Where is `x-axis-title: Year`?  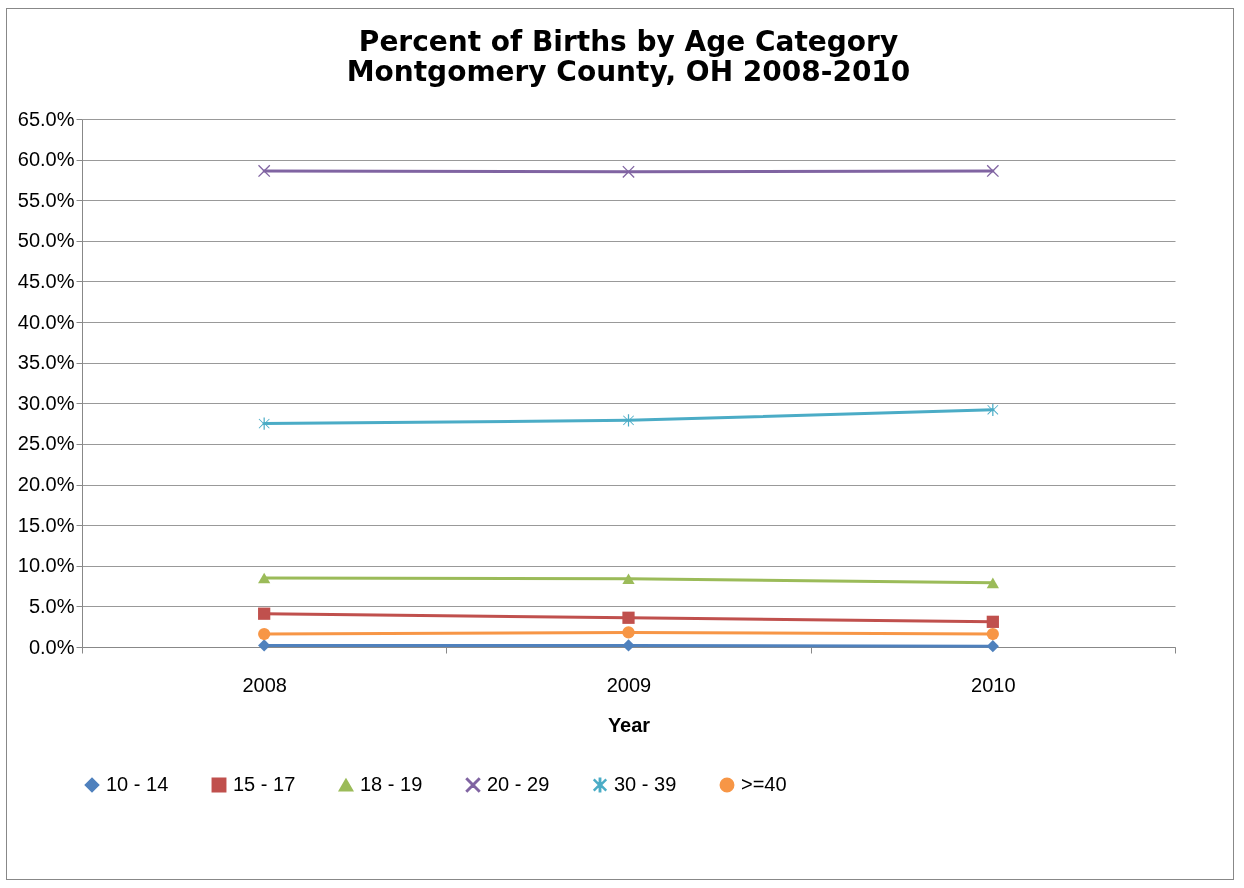 x-axis-title: Year is located at coordinates (629, 724).